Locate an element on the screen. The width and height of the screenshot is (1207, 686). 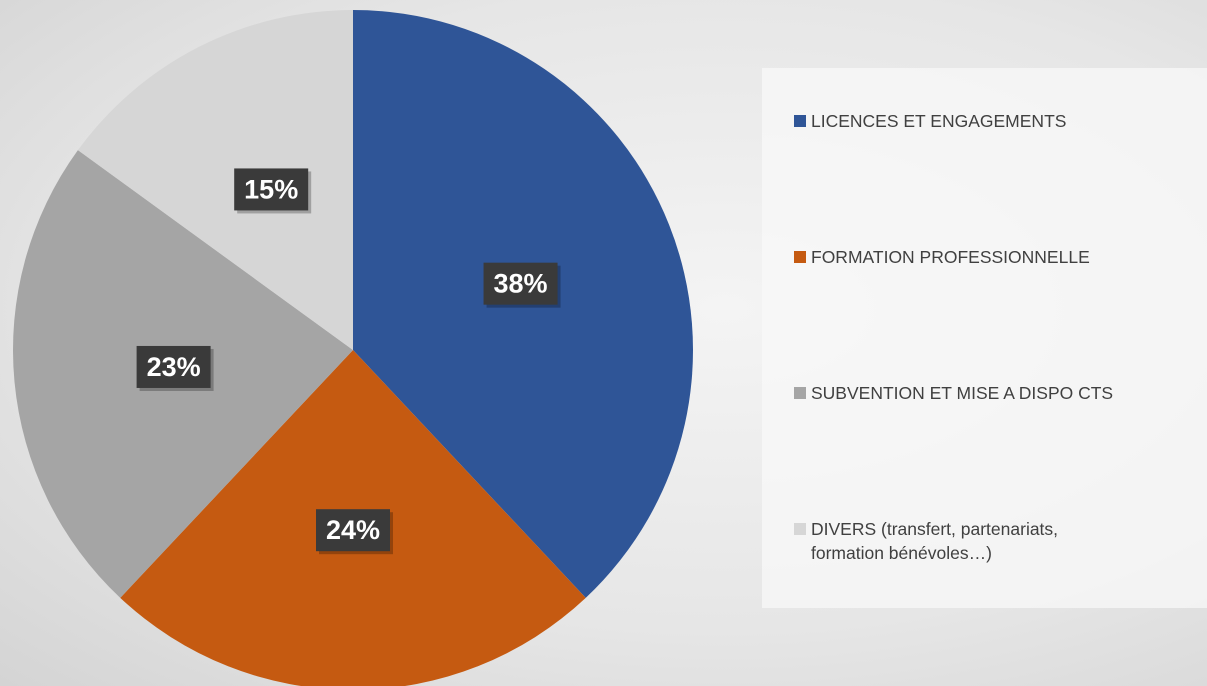
data-label: 38% is located at coordinates (521, 284).